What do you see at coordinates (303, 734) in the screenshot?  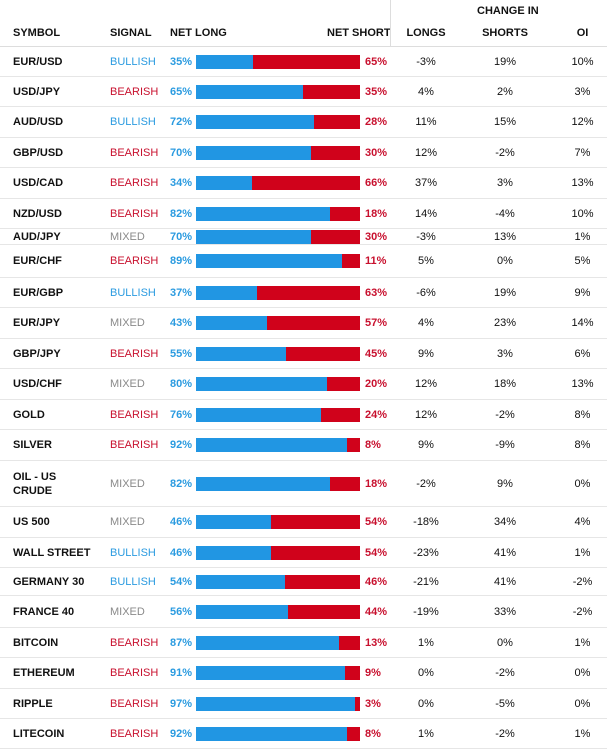 I see `table-row: LITECOIN BEARISH 92% 8% 1% -2% 1%` at bounding box center [303, 734].